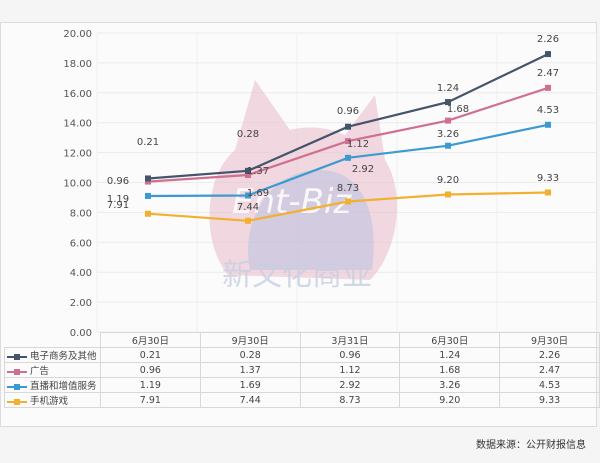  What do you see at coordinates (549, 355) in the screenshot?
I see `table-cell: 2.26` at bounding box center [549, 355].